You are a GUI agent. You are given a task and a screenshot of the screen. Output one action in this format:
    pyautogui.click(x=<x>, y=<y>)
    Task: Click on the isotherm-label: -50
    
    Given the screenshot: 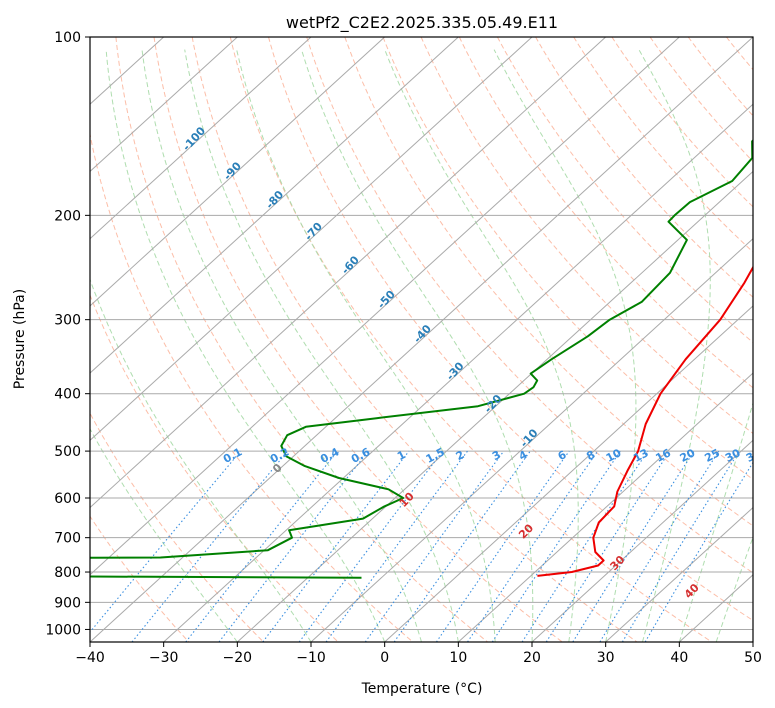 What is the action you would take?
    pyautogui.click(x=386, y=300)
    